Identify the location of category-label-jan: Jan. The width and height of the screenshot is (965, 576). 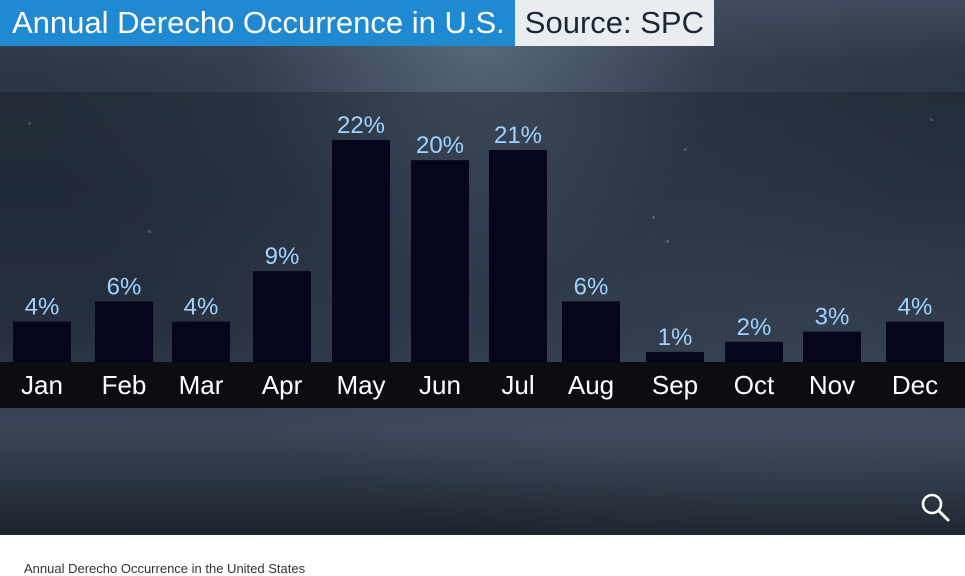
(42, 385).